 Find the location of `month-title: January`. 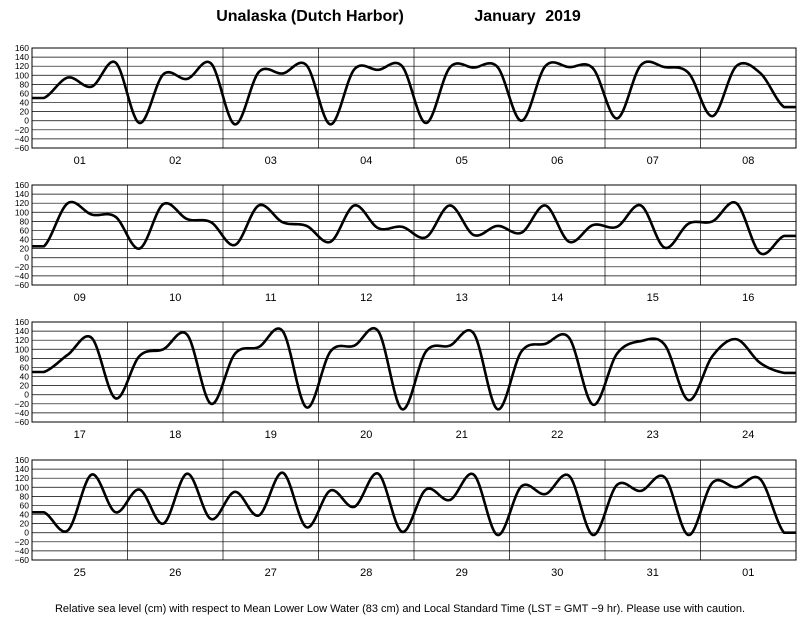

month-title: January is located at coordinates (504, 16).